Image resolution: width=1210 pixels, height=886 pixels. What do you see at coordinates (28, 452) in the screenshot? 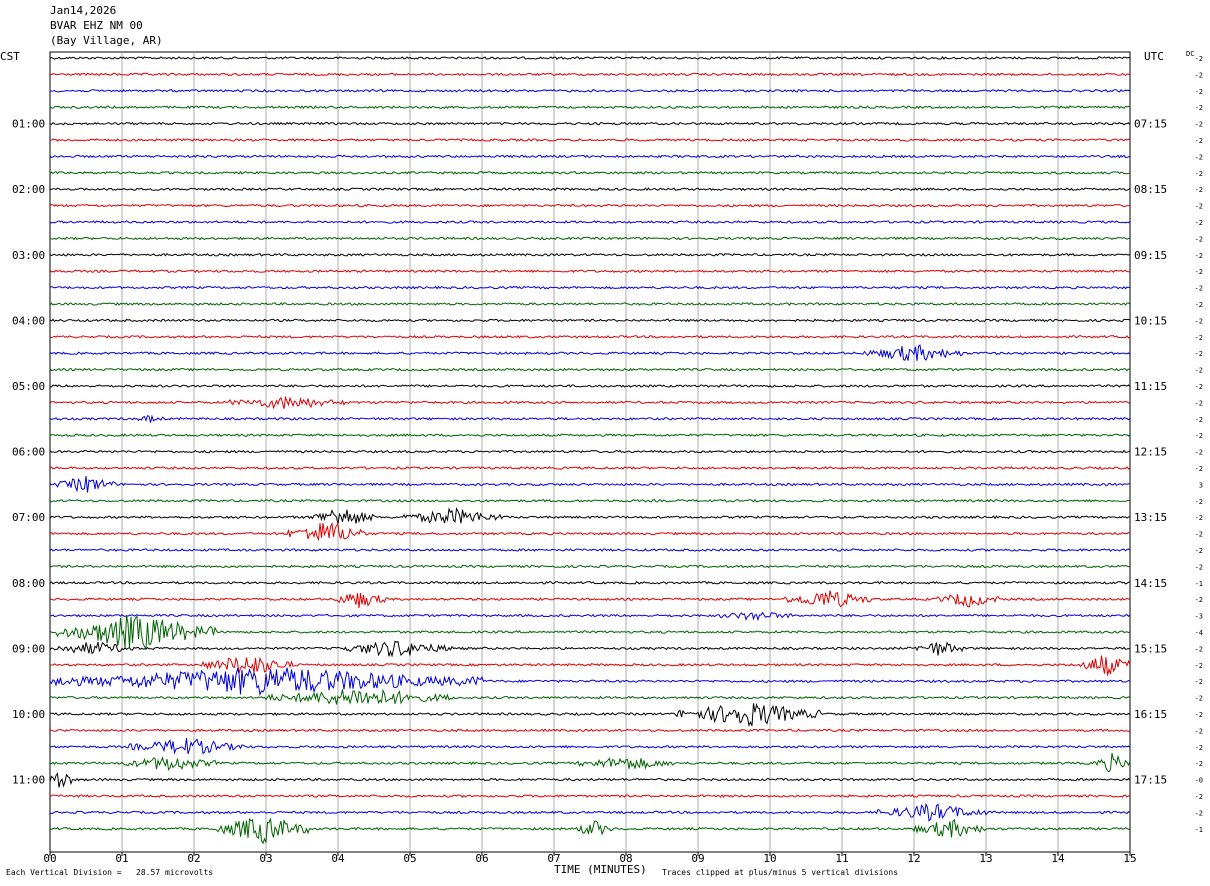
I see `cst-time-label: 06:00` at bounding box center [28, 452].